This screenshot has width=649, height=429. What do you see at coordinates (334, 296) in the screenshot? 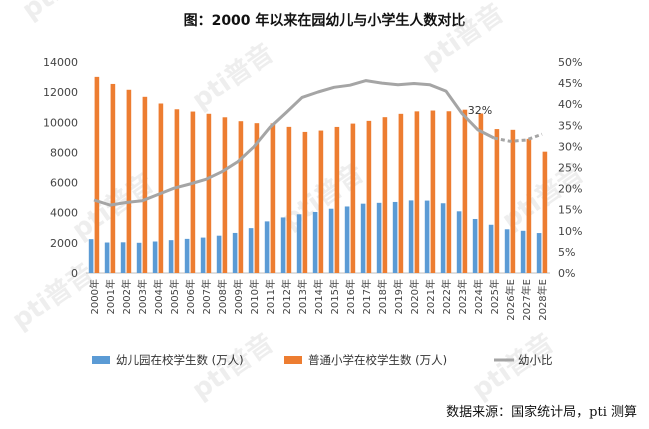
I see `x-tick-label: 2015年` at bounding box center [334, 296].